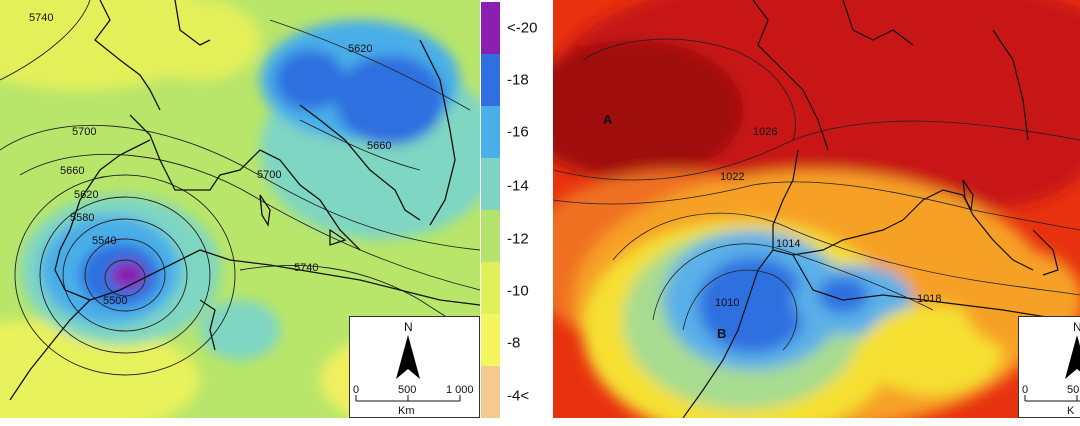  Describe the element at coordinates (407, 390) in the screenshot. I see `scale-tick: 500` at that location.